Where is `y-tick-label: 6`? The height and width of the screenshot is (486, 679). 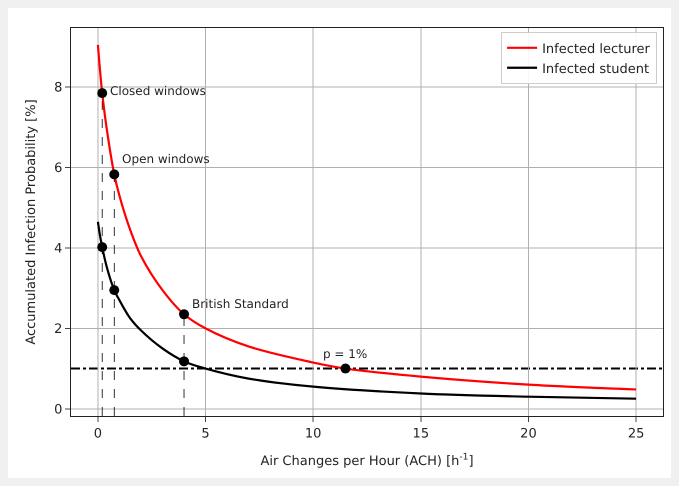 y-tick-label: 6 is located at coordinates (58, 168).